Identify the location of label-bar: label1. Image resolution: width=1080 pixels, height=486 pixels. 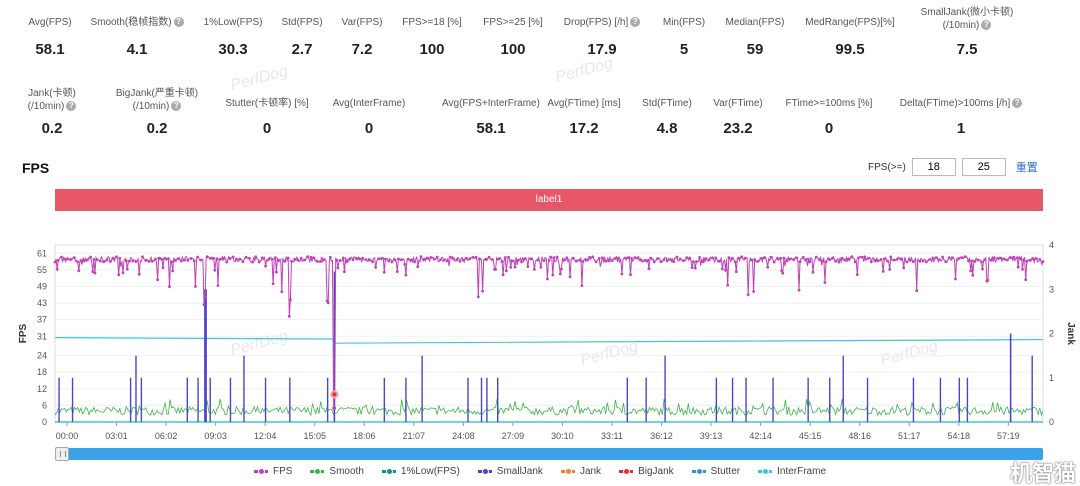
(549, 200).